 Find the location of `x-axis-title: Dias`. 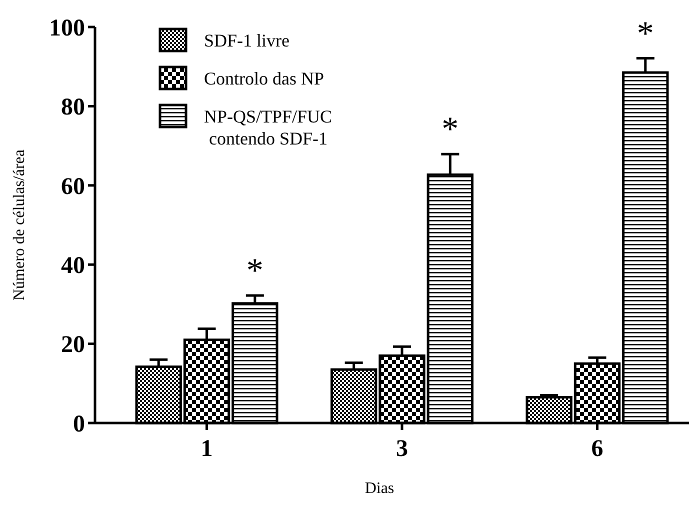

x-axis-title: Dias is located at coordinates (379, 488).